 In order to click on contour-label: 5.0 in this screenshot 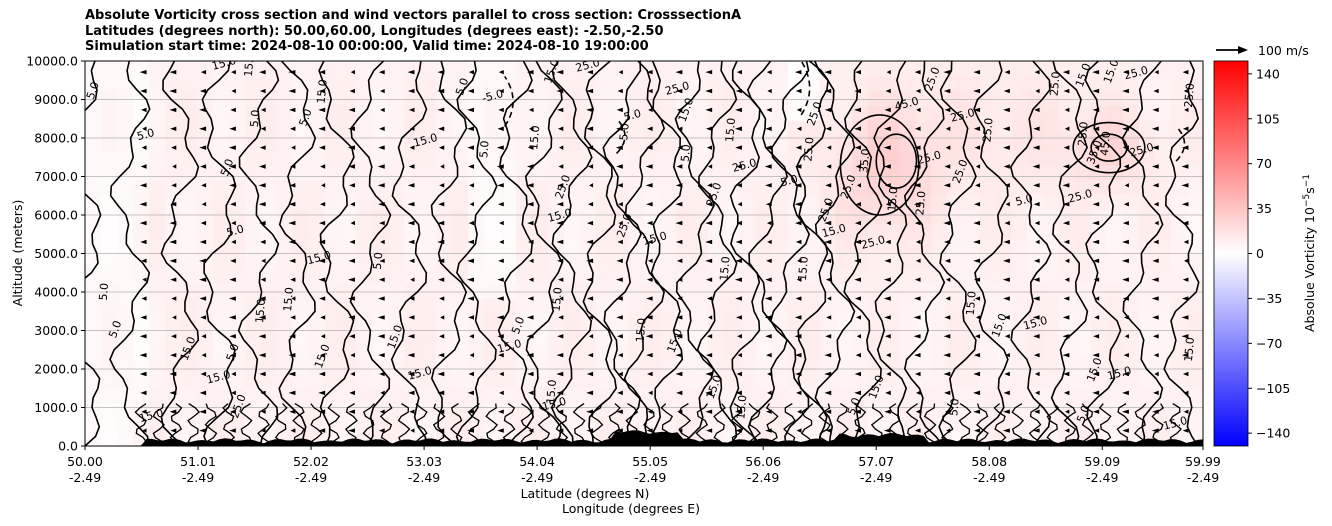, I will do `click(305, 117)`.